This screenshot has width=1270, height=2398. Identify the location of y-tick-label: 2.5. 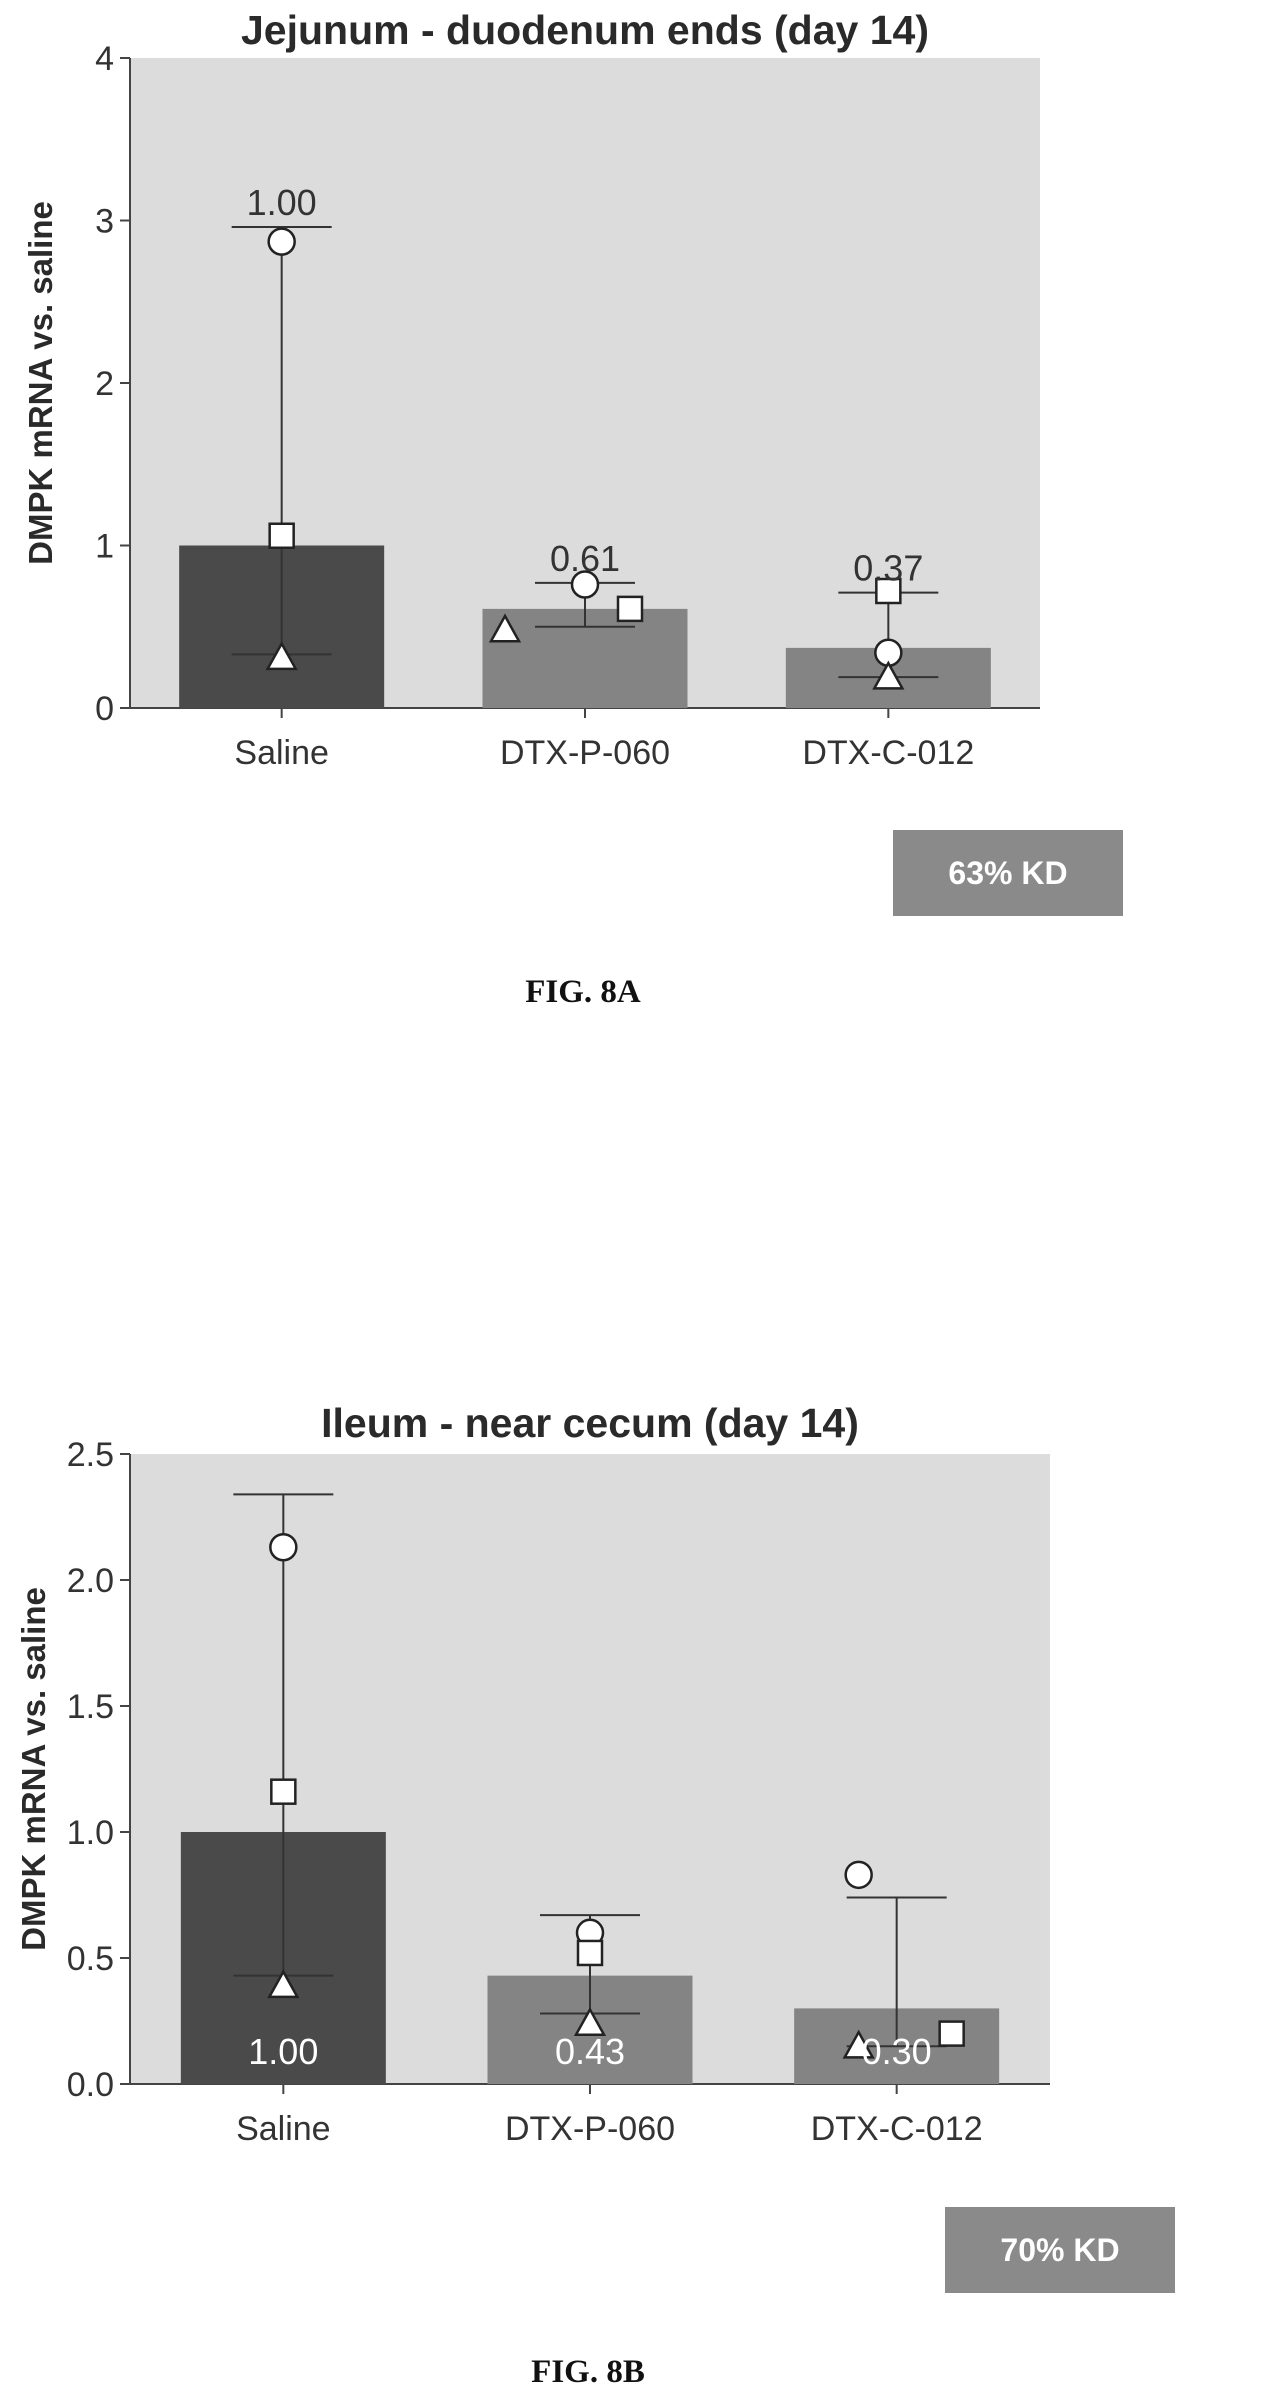
(90, 1455).